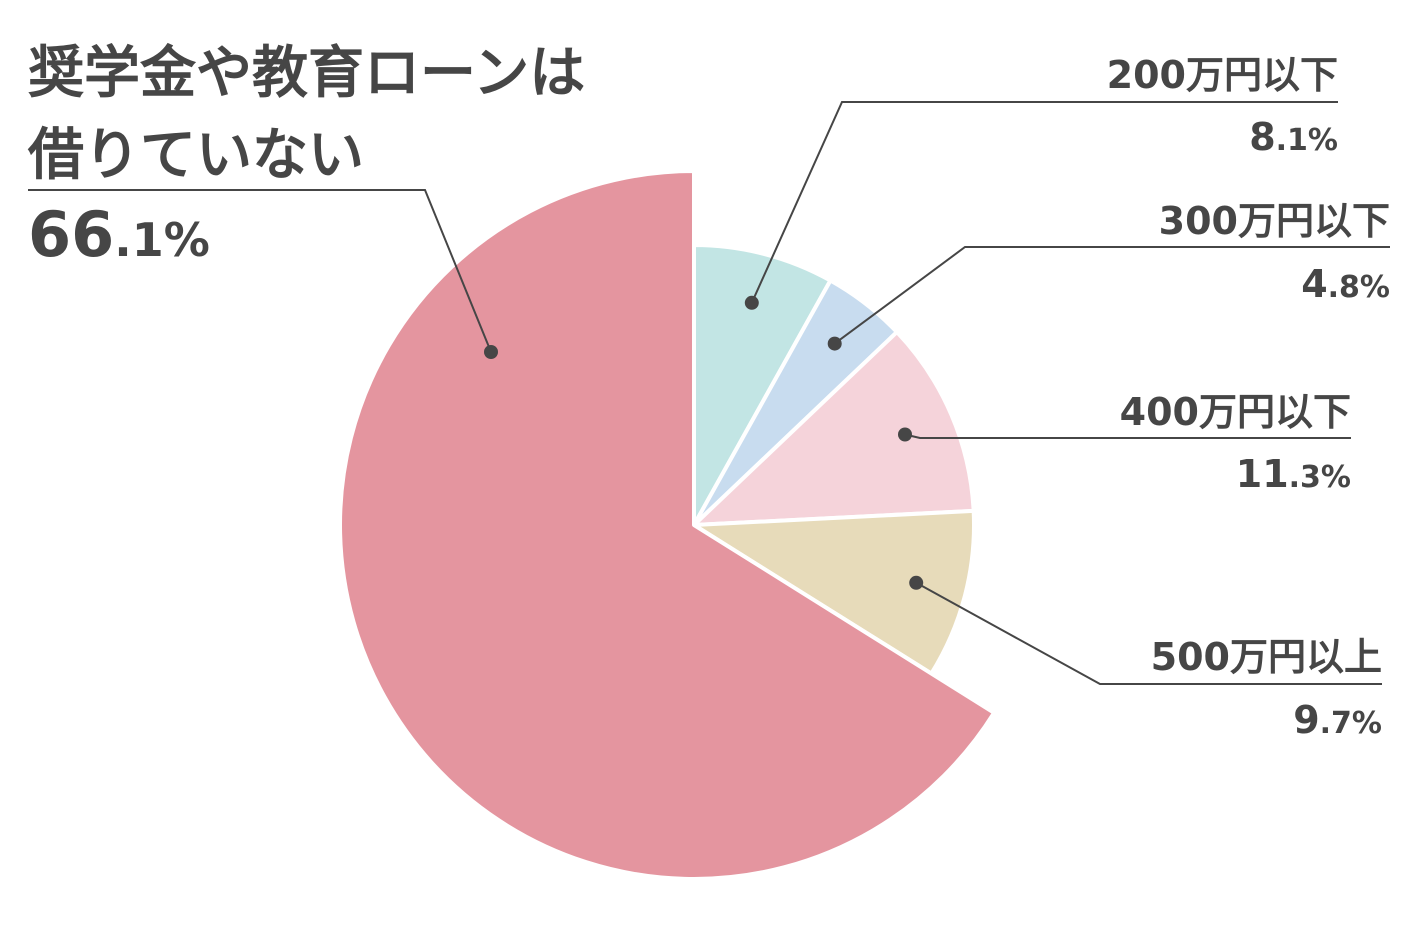 The image size is (1412, 943). I want to click on slice-value-1: 8.1%, so click(1293, 137).